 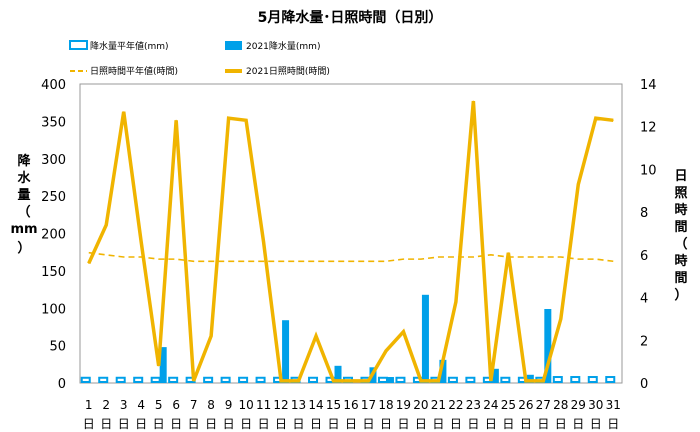 I want to click on x-tick-2: 2, so click(x=106, y=405).